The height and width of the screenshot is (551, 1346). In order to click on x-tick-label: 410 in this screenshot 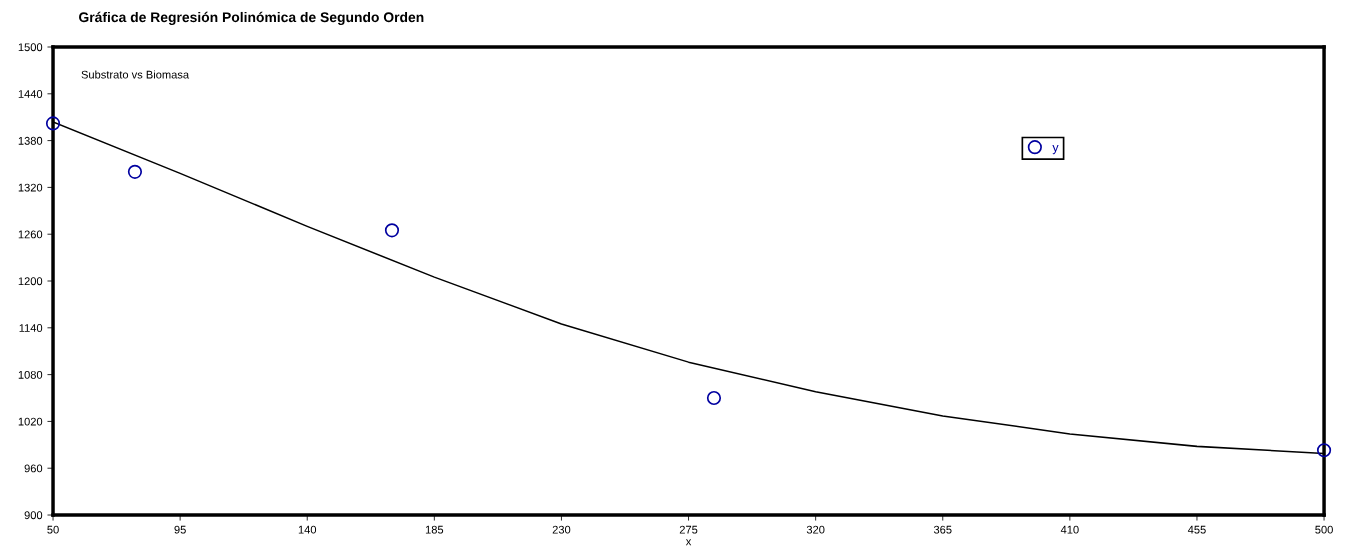, I will do `click(1069, 529)`.